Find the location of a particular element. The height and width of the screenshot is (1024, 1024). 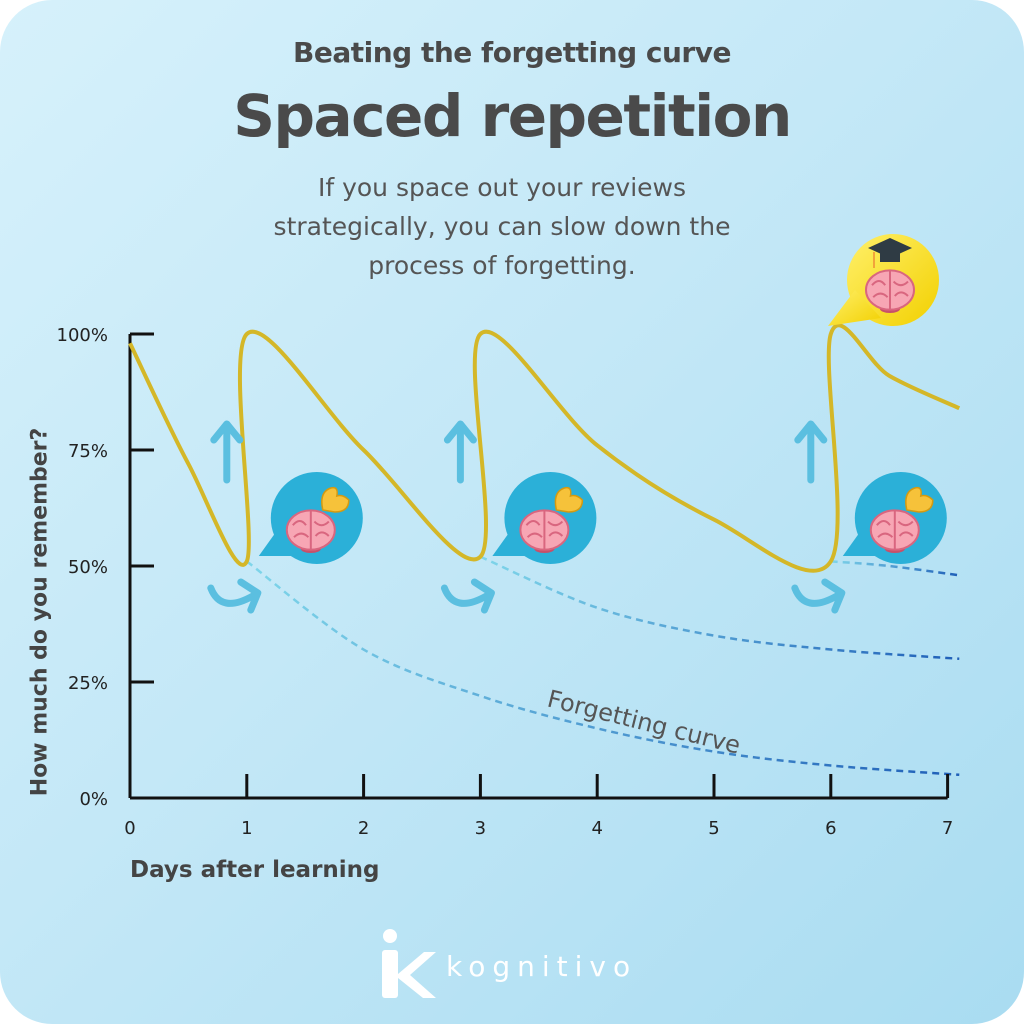

x-tick-label: 7 is located at coordinates (947, 828).